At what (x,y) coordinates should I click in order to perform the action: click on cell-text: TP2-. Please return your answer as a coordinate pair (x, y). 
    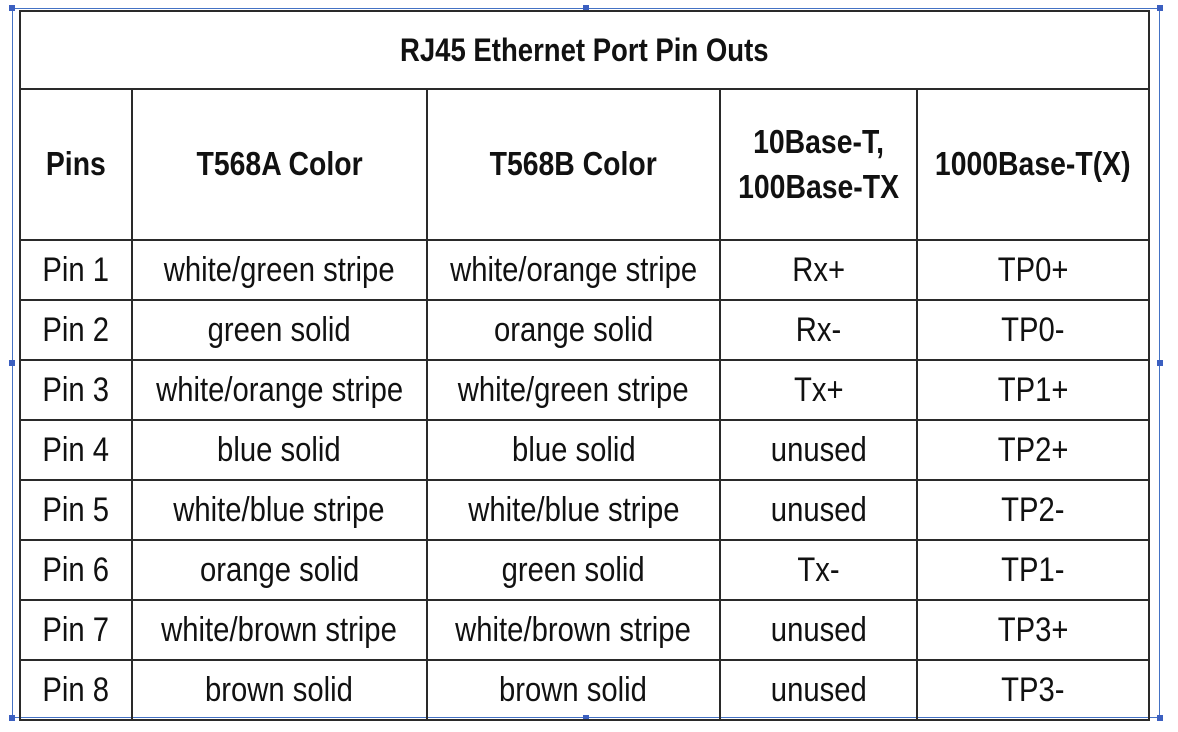
    Looking at the image, I should click on (1033, 509).